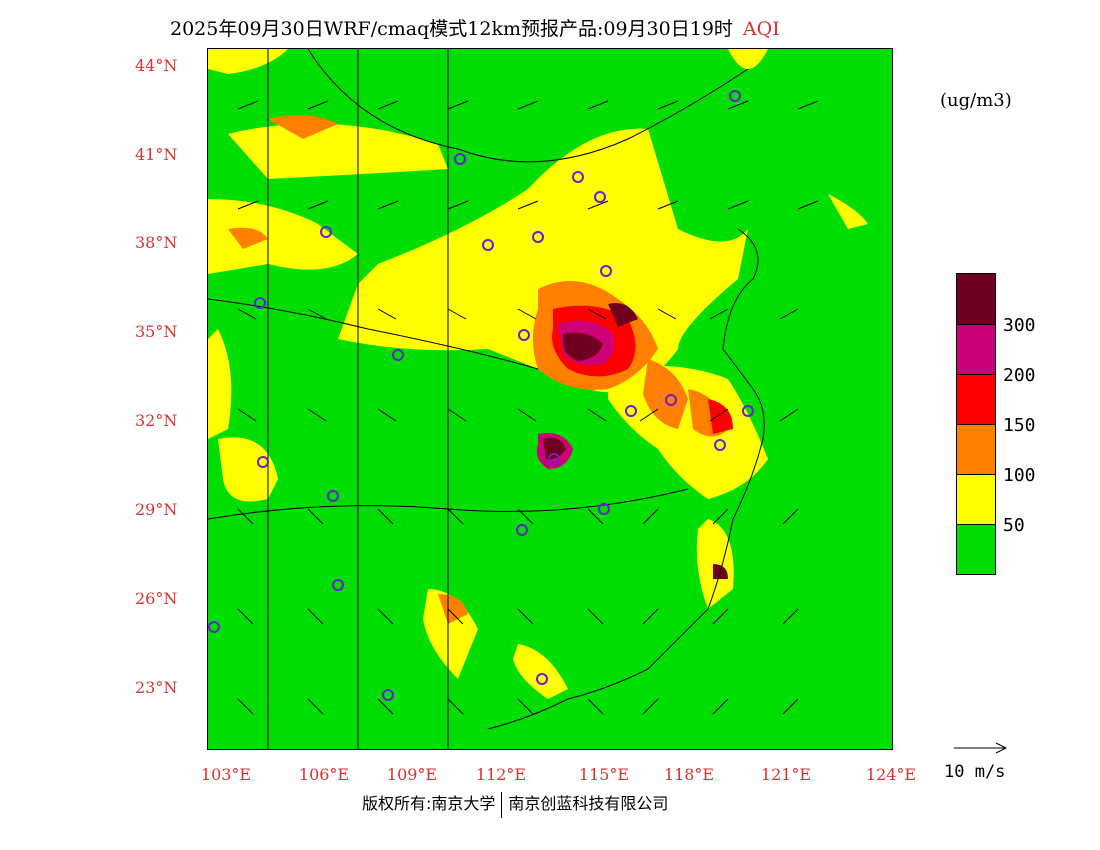  I want to click on copyright-right: 南京创蓝科技有限公司, so click(588, 803).